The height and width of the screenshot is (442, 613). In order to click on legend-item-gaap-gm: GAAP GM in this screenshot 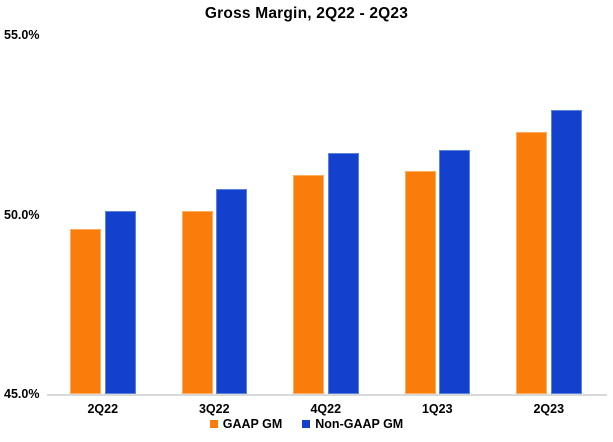, I will do `click(246, 424)`.